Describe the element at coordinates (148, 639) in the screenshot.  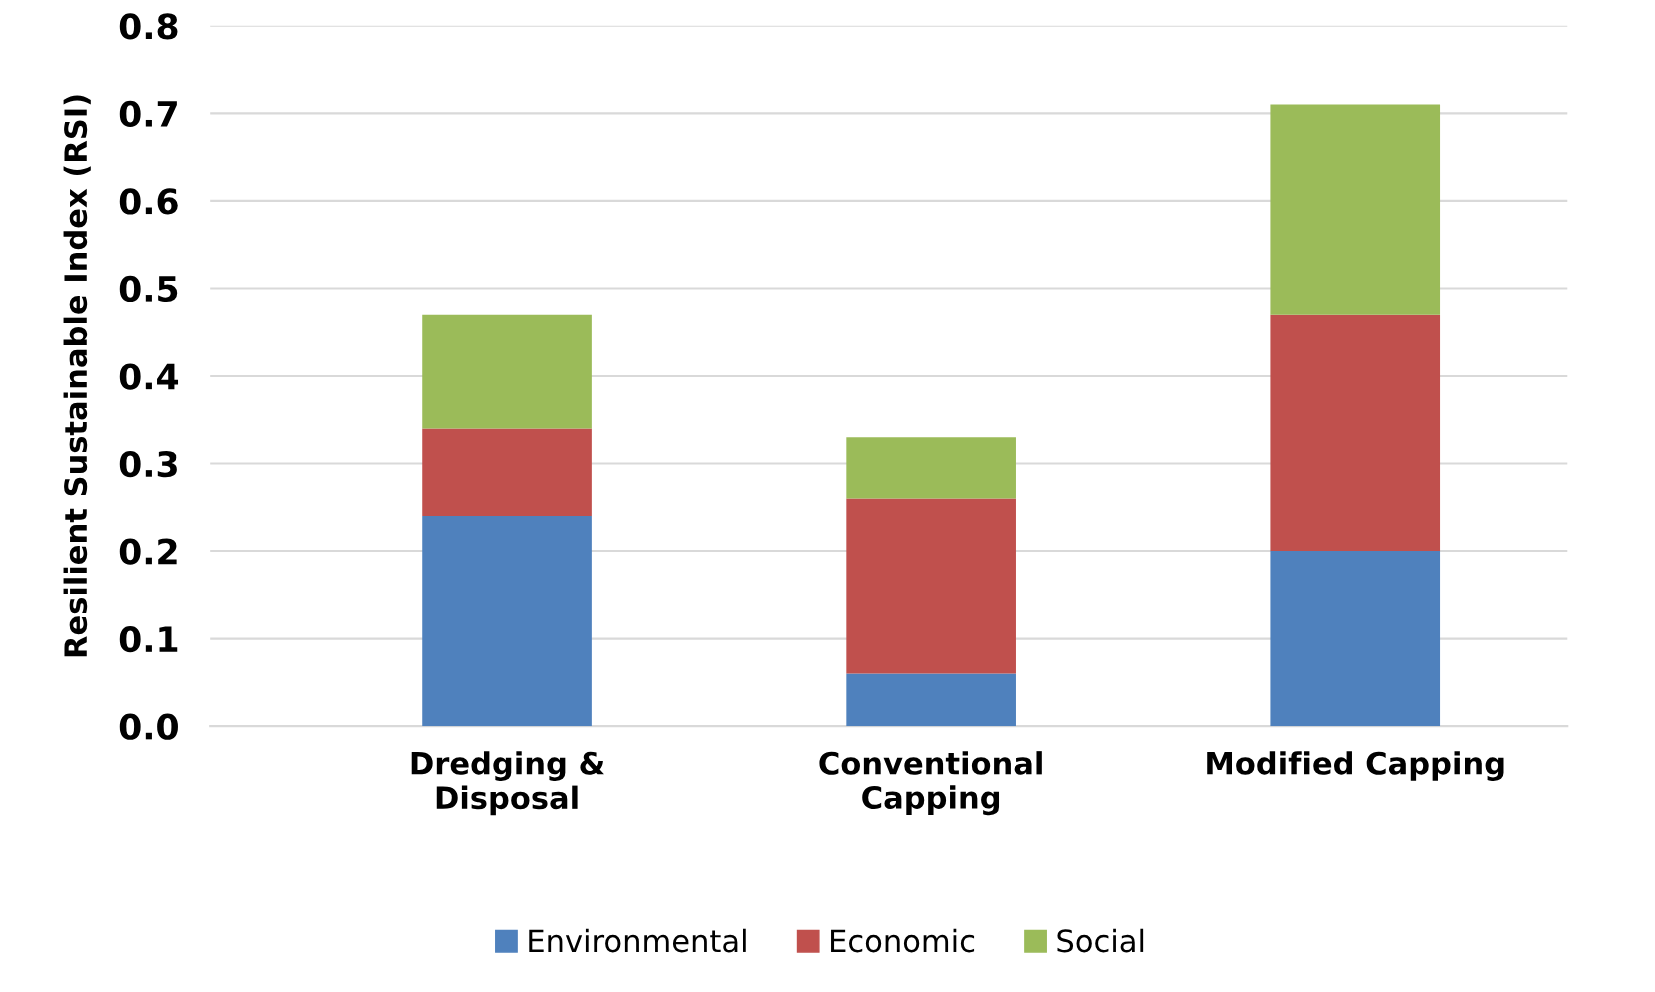
I see `y-tick-label: 0.1` at that location.